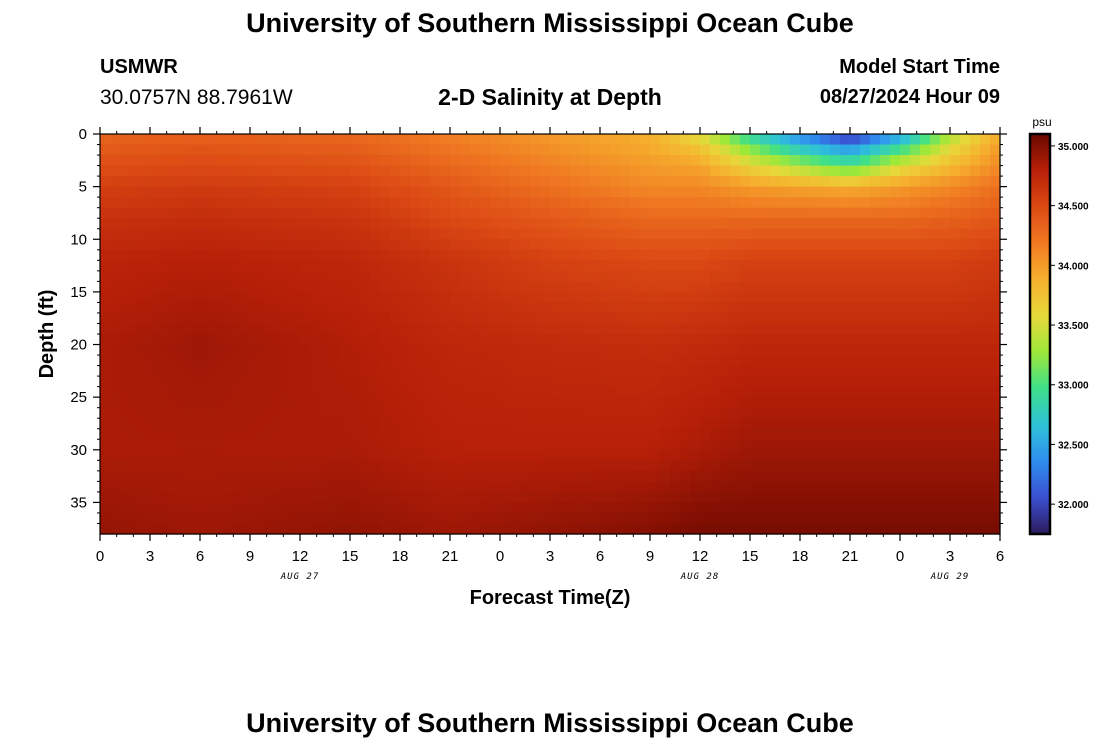 This screenshot has height=750, width=1100. I want to click on colorbar-tick-label: 34.000, so click(1073, 266).